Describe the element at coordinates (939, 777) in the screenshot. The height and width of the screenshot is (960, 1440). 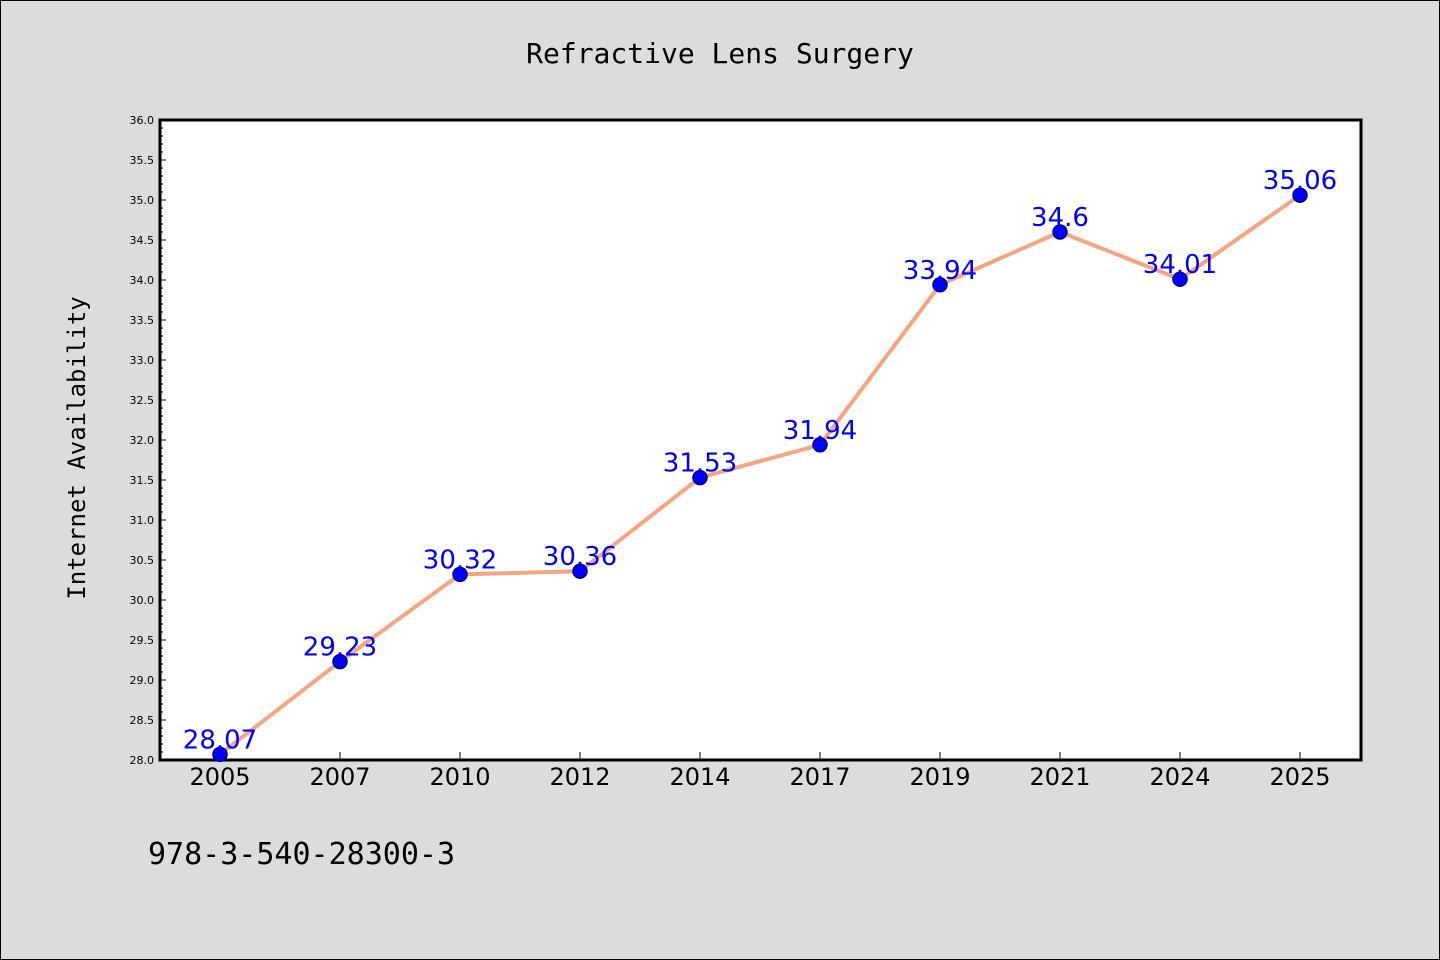
I see `x-tick-label: 2019` at that location.